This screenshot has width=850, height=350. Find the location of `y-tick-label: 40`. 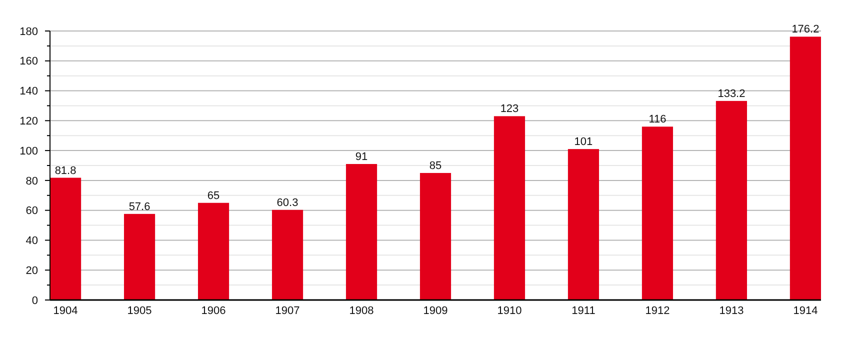

y-tick-label: 40 is located at coordinates (32, 241).